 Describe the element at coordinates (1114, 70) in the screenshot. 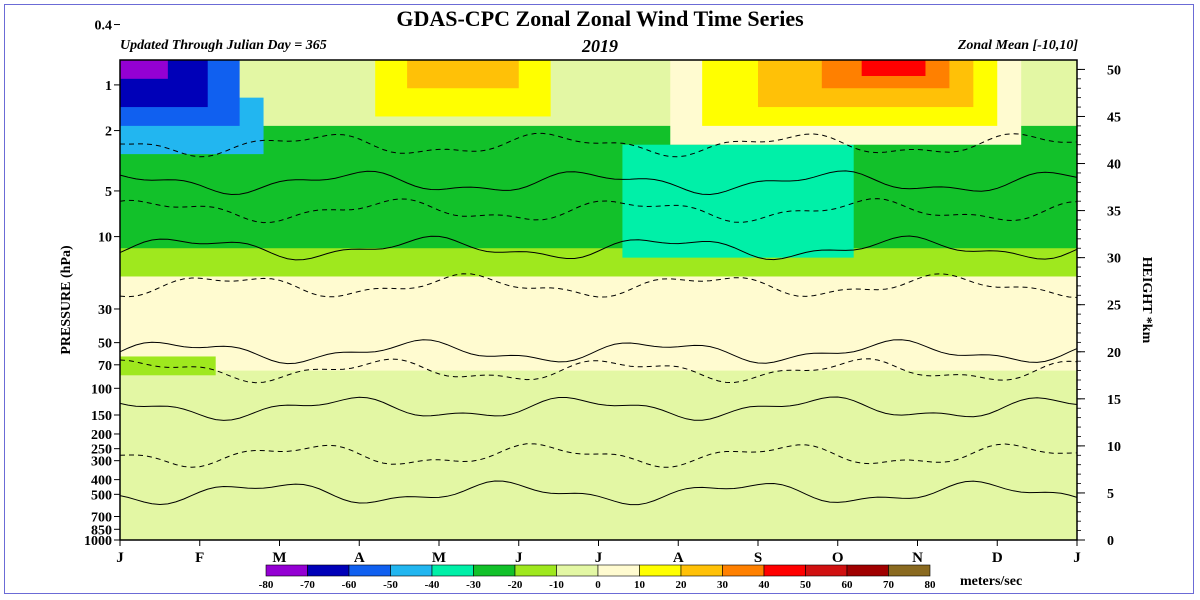

I see `height-tick-label: 50` at that location.